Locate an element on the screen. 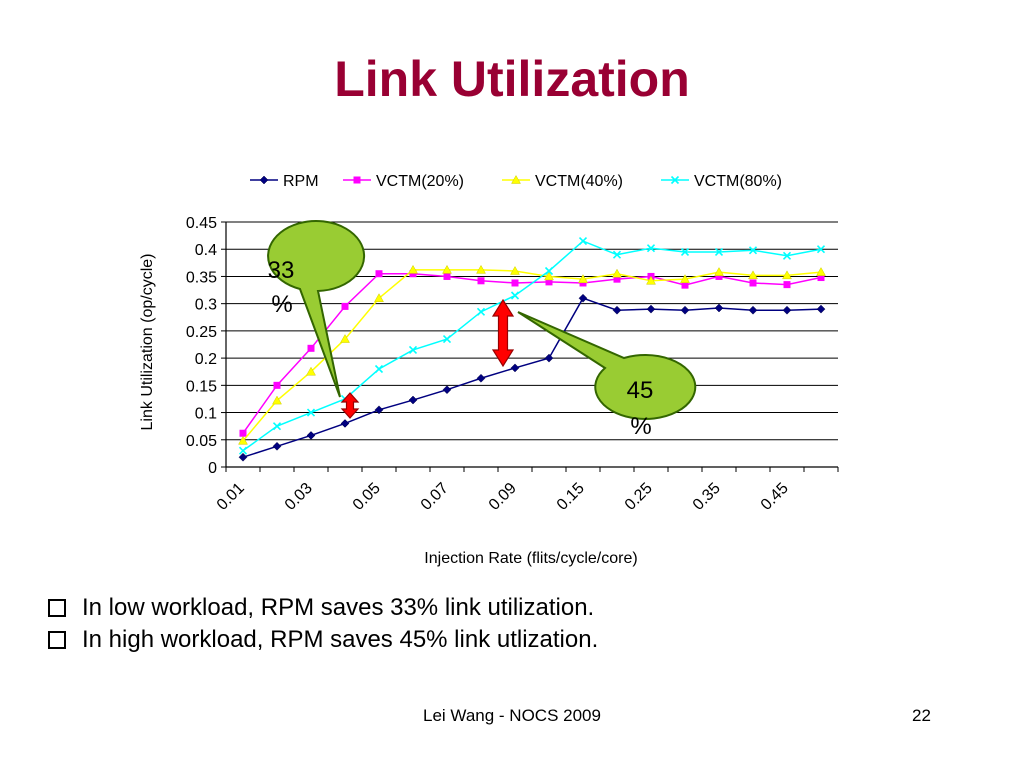 This screenshot has width=1024, height=768. double-arrow-large is located at coordinates (503, 333).